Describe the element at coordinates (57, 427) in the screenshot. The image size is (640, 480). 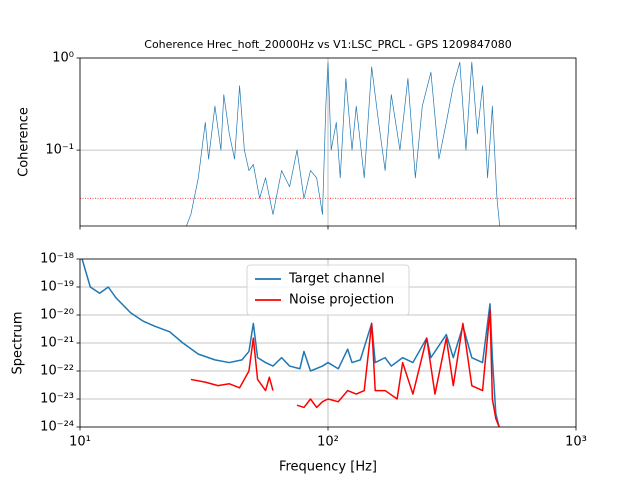
I see `y-tick-label: 10⁻²⁴` at that location.